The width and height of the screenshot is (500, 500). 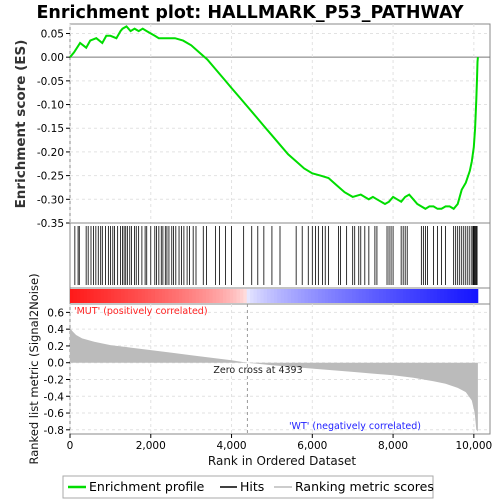 I want to click on metric-y-tick-label: -0.8, so click(x=54, y=431).